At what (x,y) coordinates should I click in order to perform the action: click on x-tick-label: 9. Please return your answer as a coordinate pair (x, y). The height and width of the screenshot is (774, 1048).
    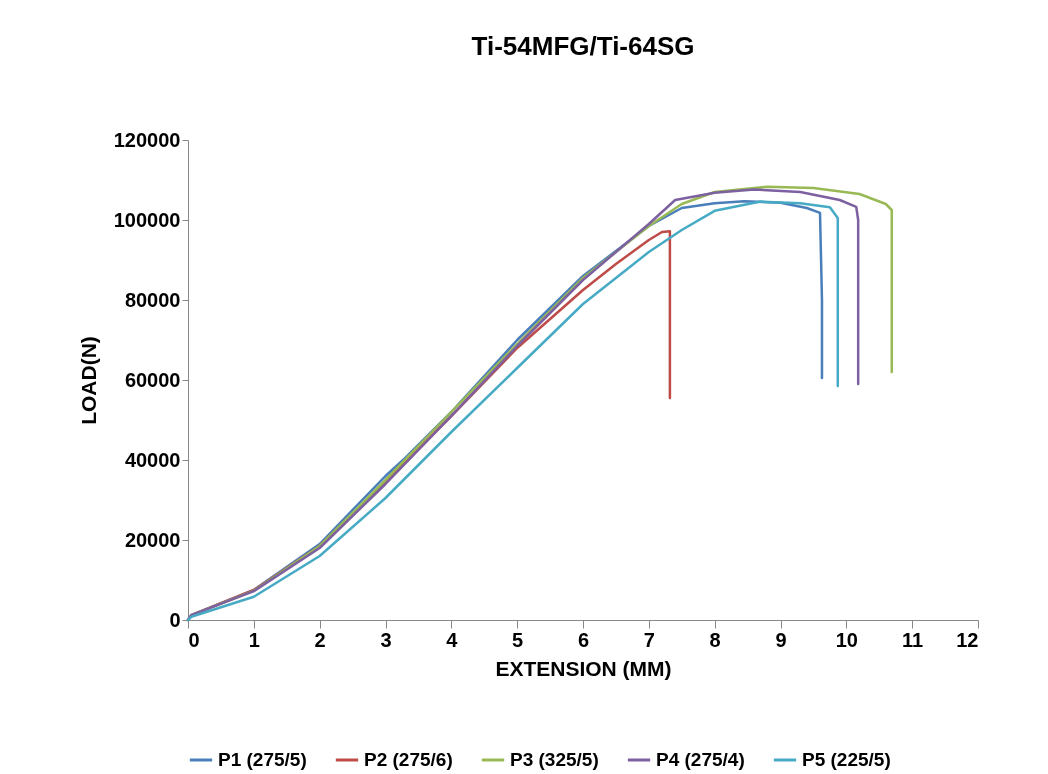
    Looking at the image, I should click on (781, 639).